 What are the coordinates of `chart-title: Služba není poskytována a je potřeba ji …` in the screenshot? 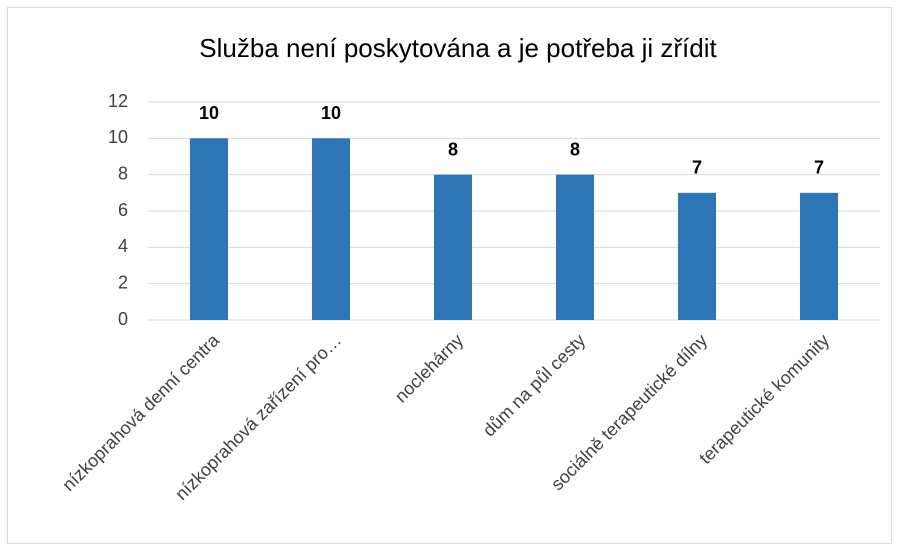 It's located at (458, 48).